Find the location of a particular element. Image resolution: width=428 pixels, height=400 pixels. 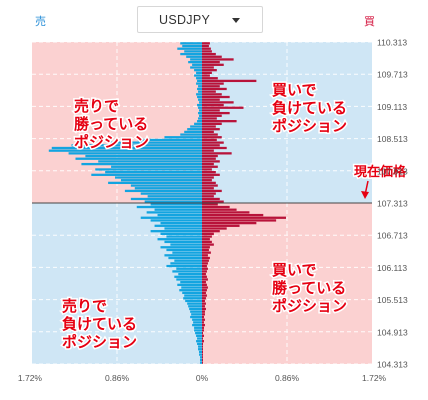

arrow-down-icon is located at coordinates (365, 195).